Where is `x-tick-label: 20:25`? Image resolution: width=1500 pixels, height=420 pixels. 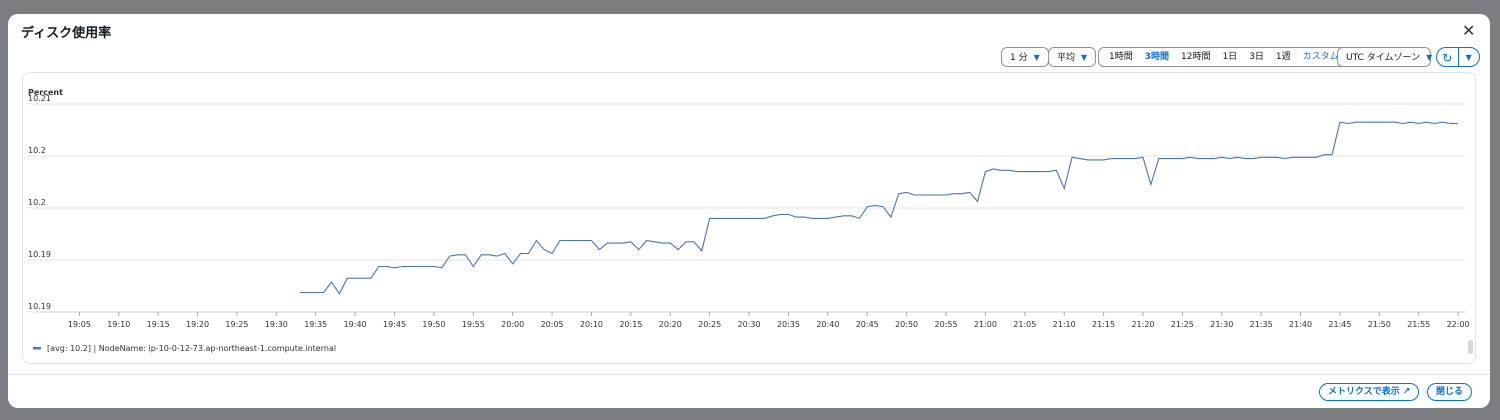
x-tick-label: 20:25 is located at coordinates (709, 324).